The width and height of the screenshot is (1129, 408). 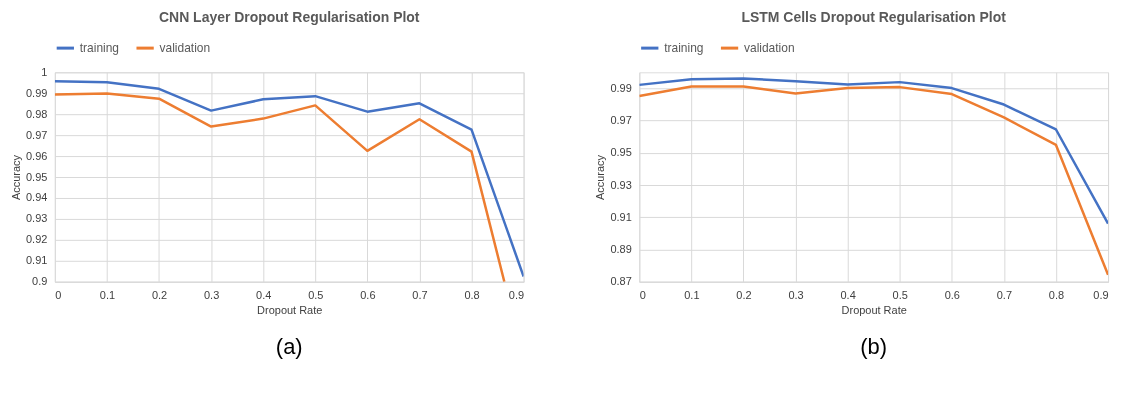 I want to click on text: (a), so click(x=289, y=346).